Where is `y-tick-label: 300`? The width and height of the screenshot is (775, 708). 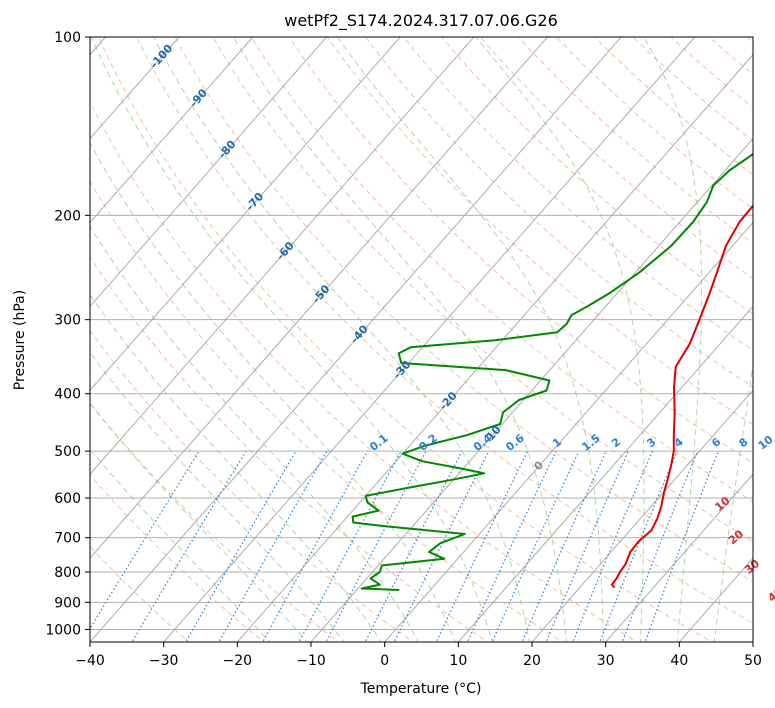 y-tick-label: 300 is located at coordinates (67, 321).